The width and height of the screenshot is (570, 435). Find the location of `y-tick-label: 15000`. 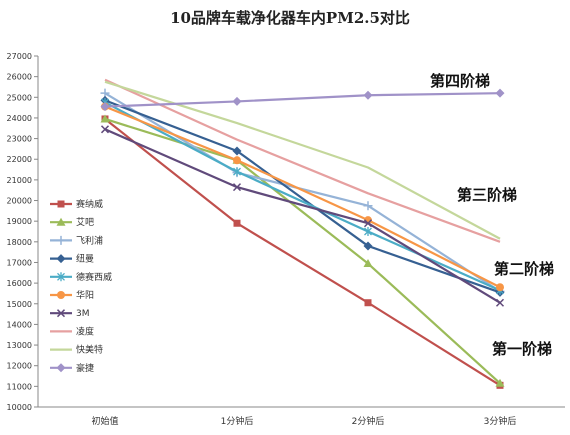

y-tick-label: 15000 is located at coordinates (19, 304).